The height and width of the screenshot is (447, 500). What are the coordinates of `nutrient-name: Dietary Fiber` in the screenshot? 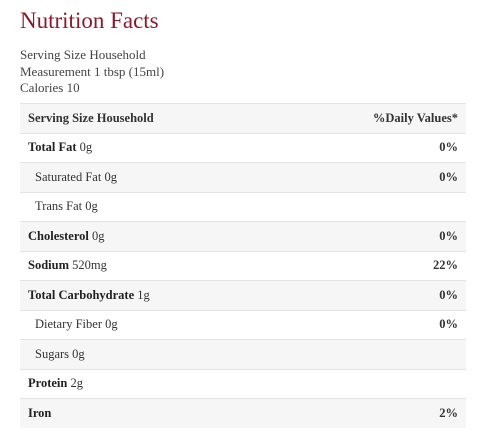 It's located at (68, 324).